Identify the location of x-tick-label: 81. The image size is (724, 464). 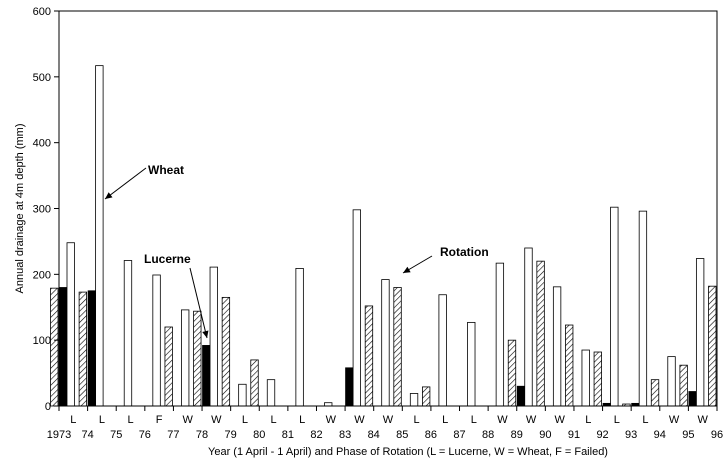
(288, 435).